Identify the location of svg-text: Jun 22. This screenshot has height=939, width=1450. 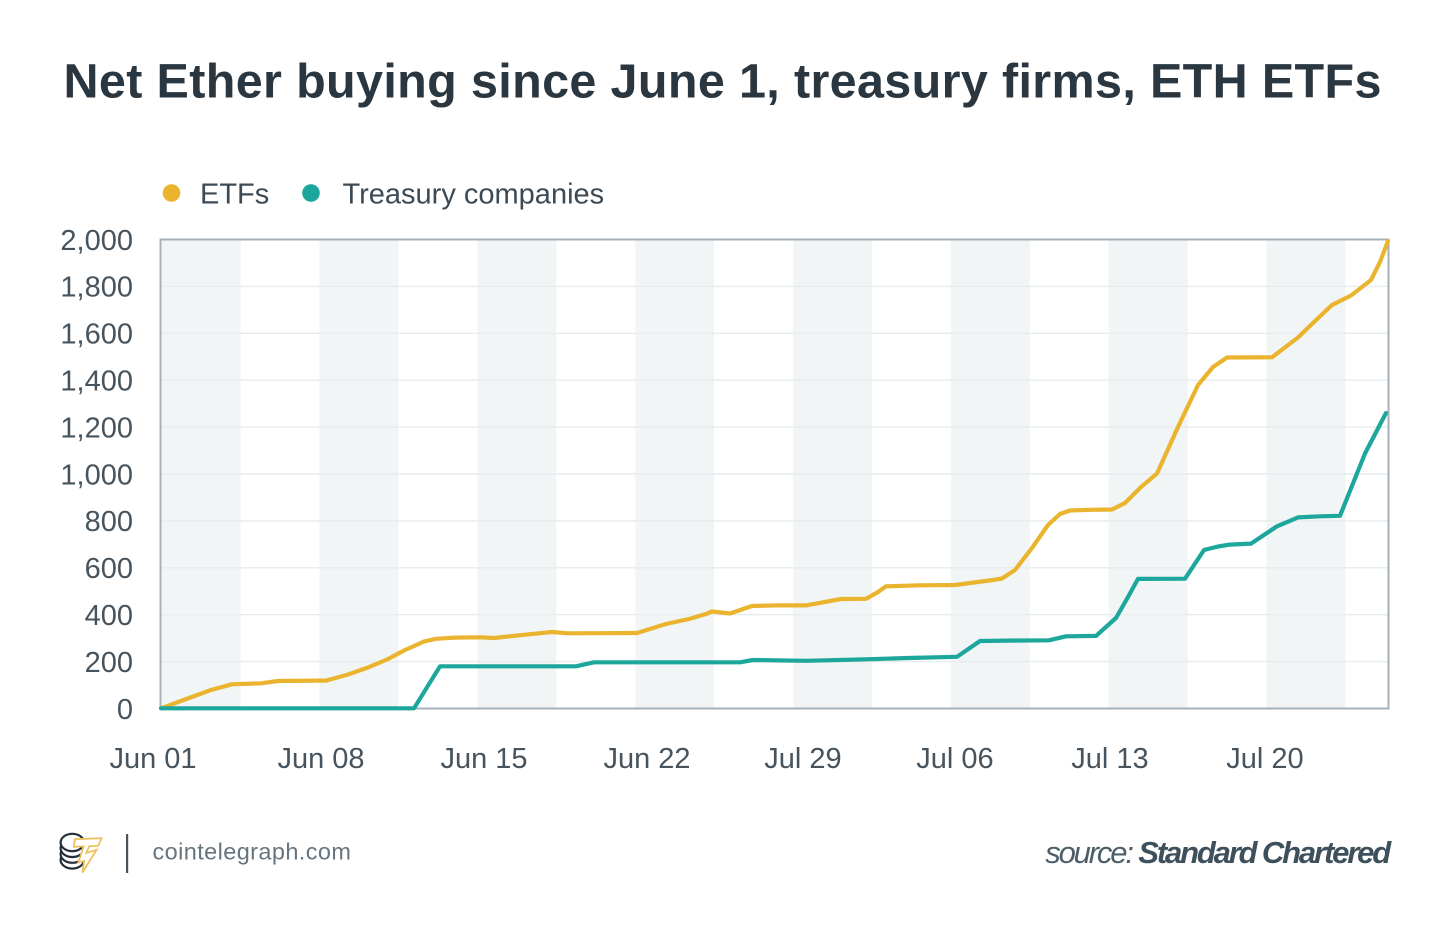
(646, 759).